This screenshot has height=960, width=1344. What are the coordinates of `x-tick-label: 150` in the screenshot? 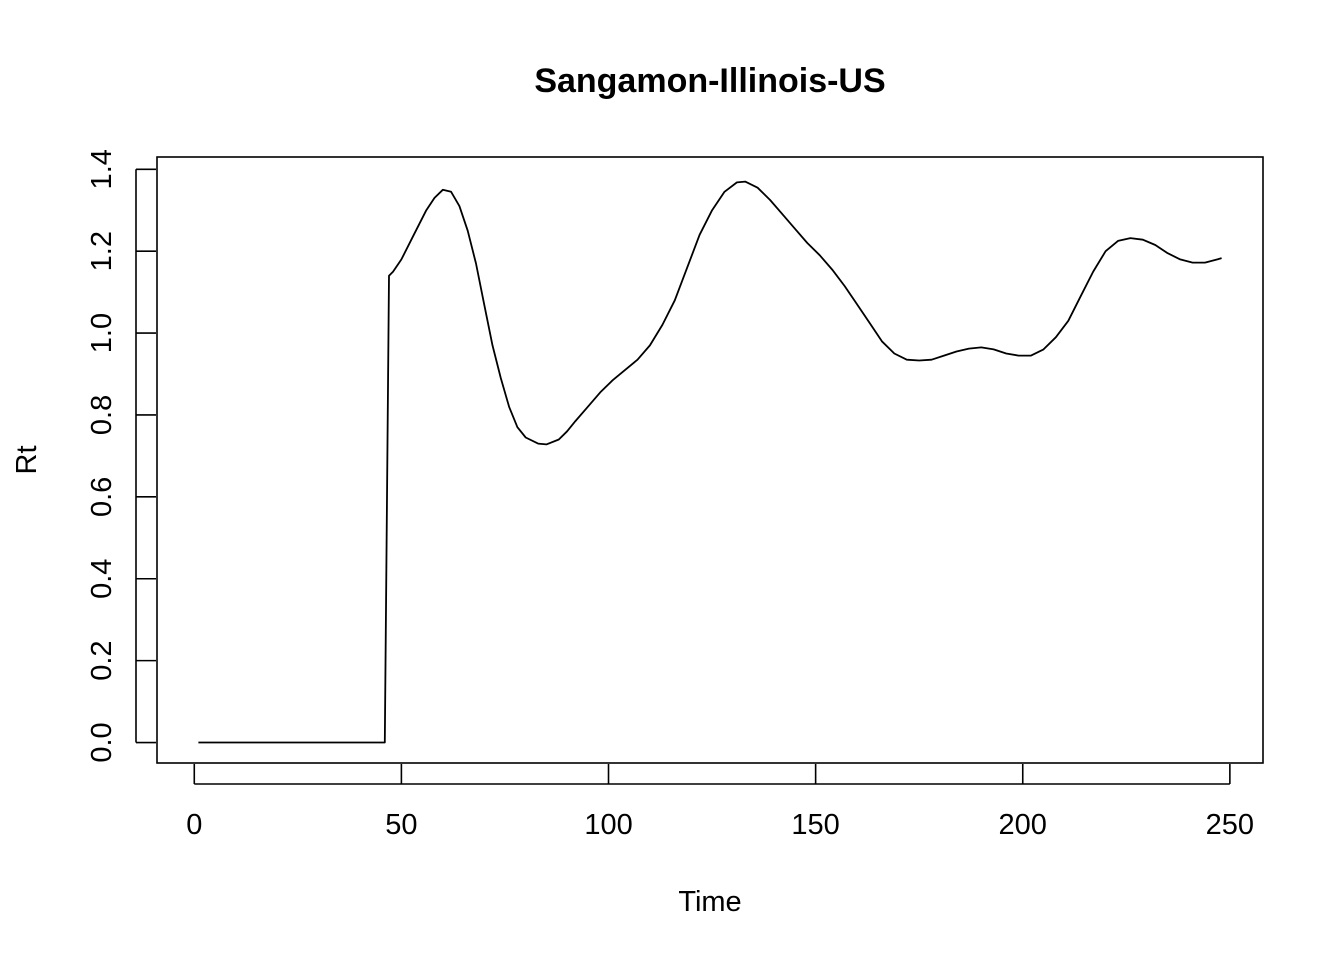 It's located at (815, 825).